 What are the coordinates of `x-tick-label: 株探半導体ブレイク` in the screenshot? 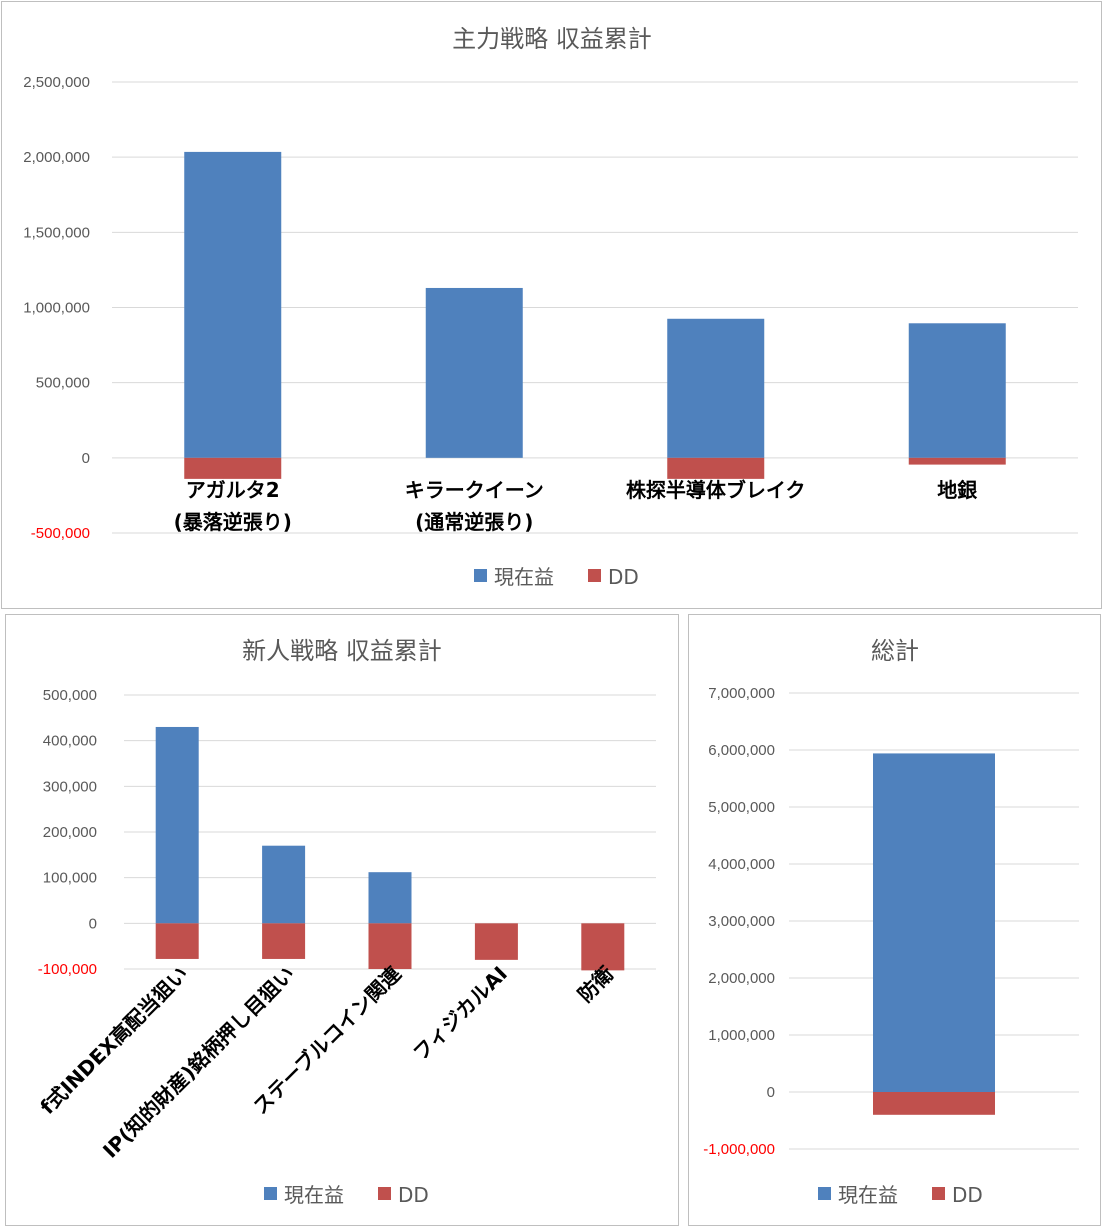 It's located at (716, 490).